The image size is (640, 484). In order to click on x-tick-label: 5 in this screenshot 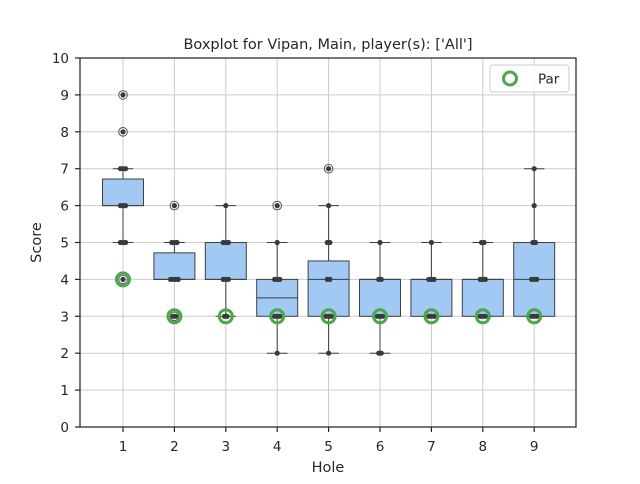, I will do `click(328, 447)`.